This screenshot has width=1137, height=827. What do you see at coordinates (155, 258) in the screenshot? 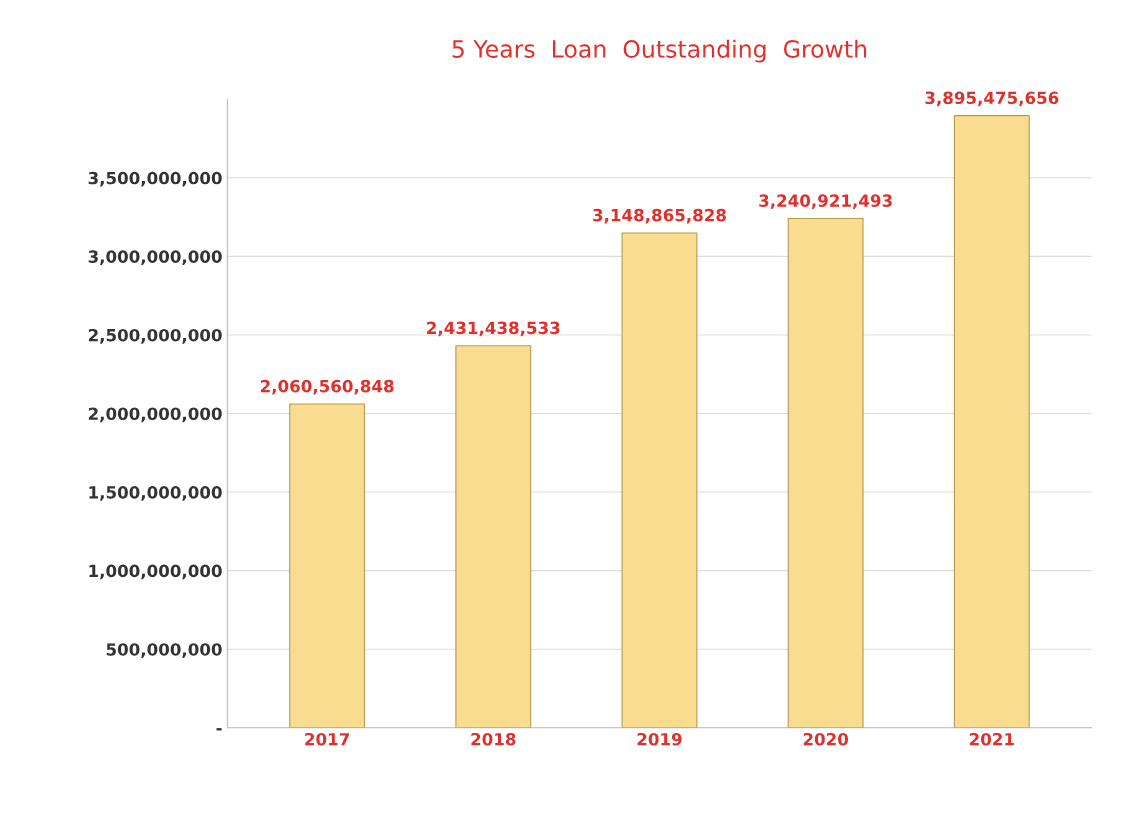
I see `y-tick-label: 3,000,000,000` at bounding box center [155, 258].